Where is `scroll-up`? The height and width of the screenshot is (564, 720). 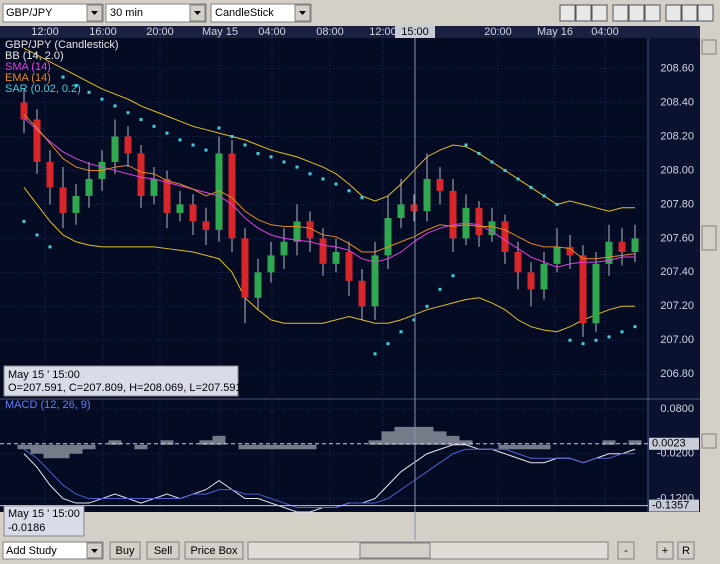
scroll-up is located at coordinates (709, 47).